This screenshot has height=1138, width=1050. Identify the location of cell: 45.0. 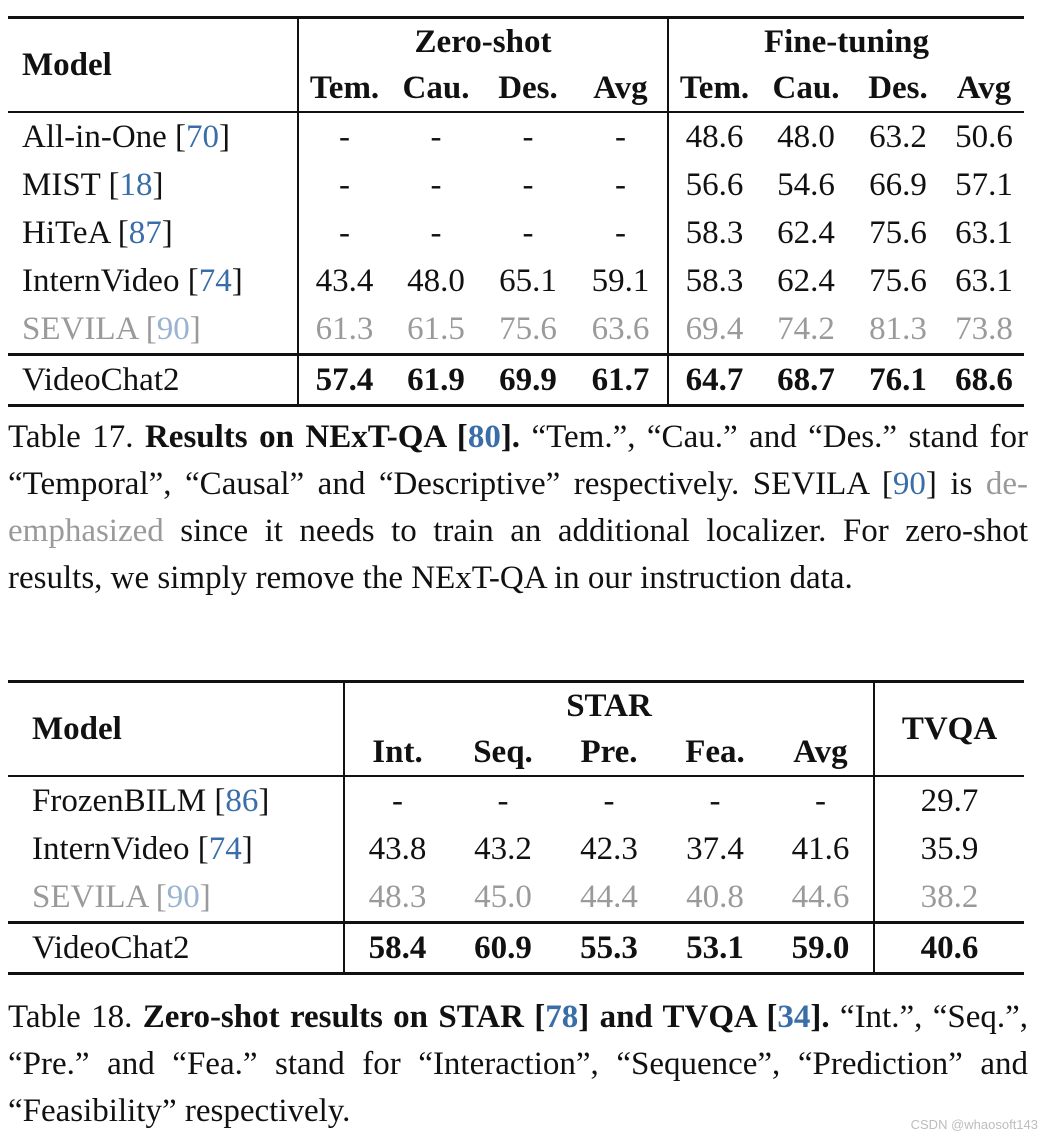
(503, 897).